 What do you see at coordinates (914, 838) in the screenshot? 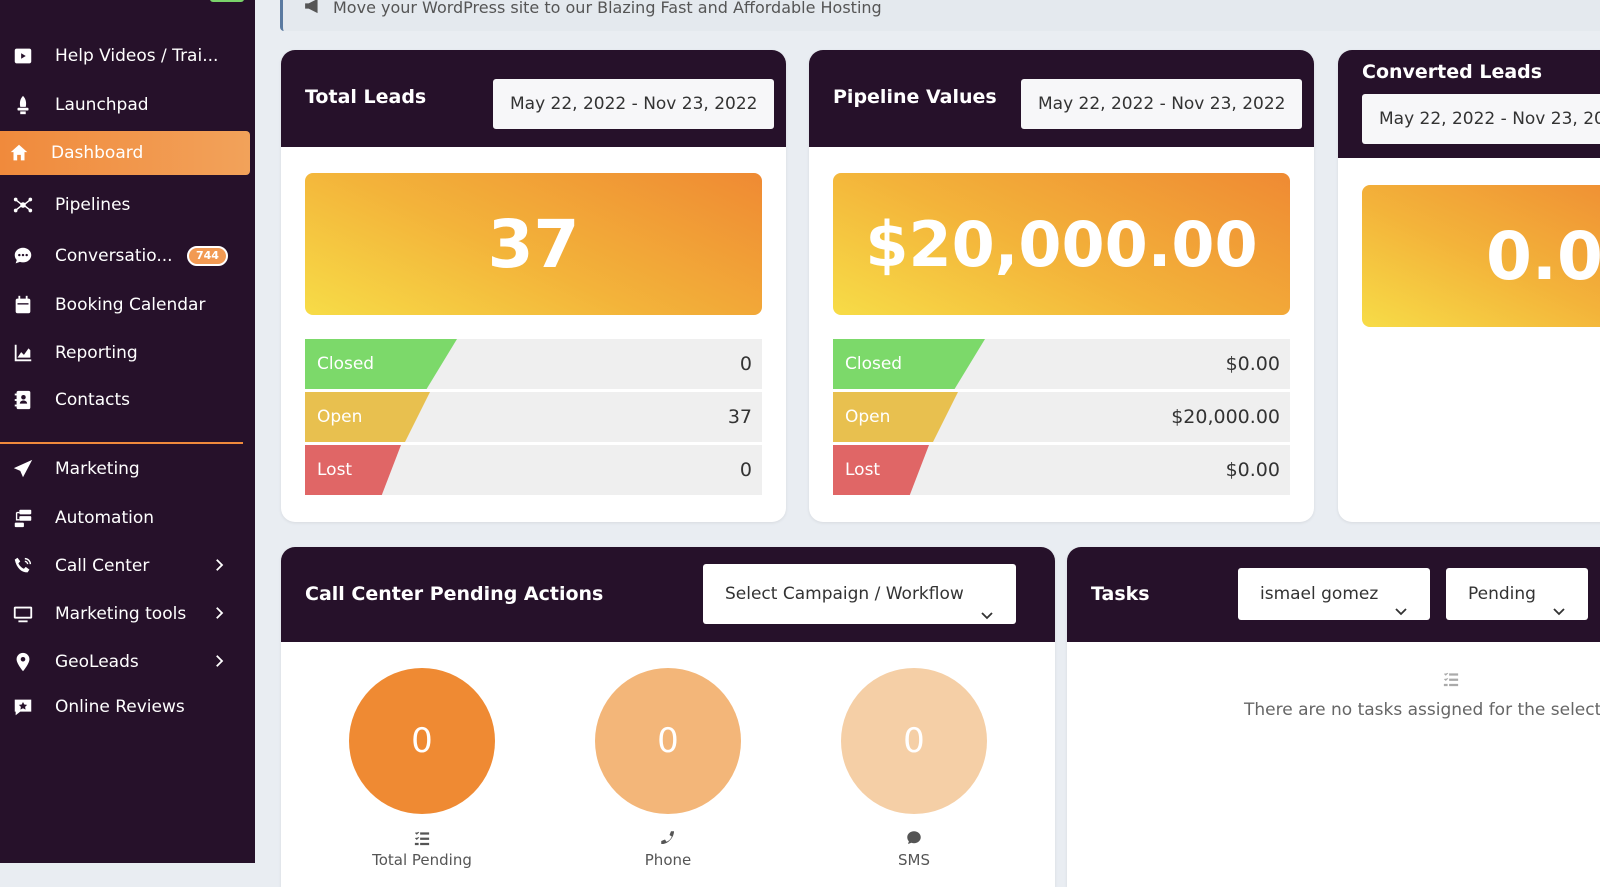
I see `sms-icon` at bounding box center [914, 838].